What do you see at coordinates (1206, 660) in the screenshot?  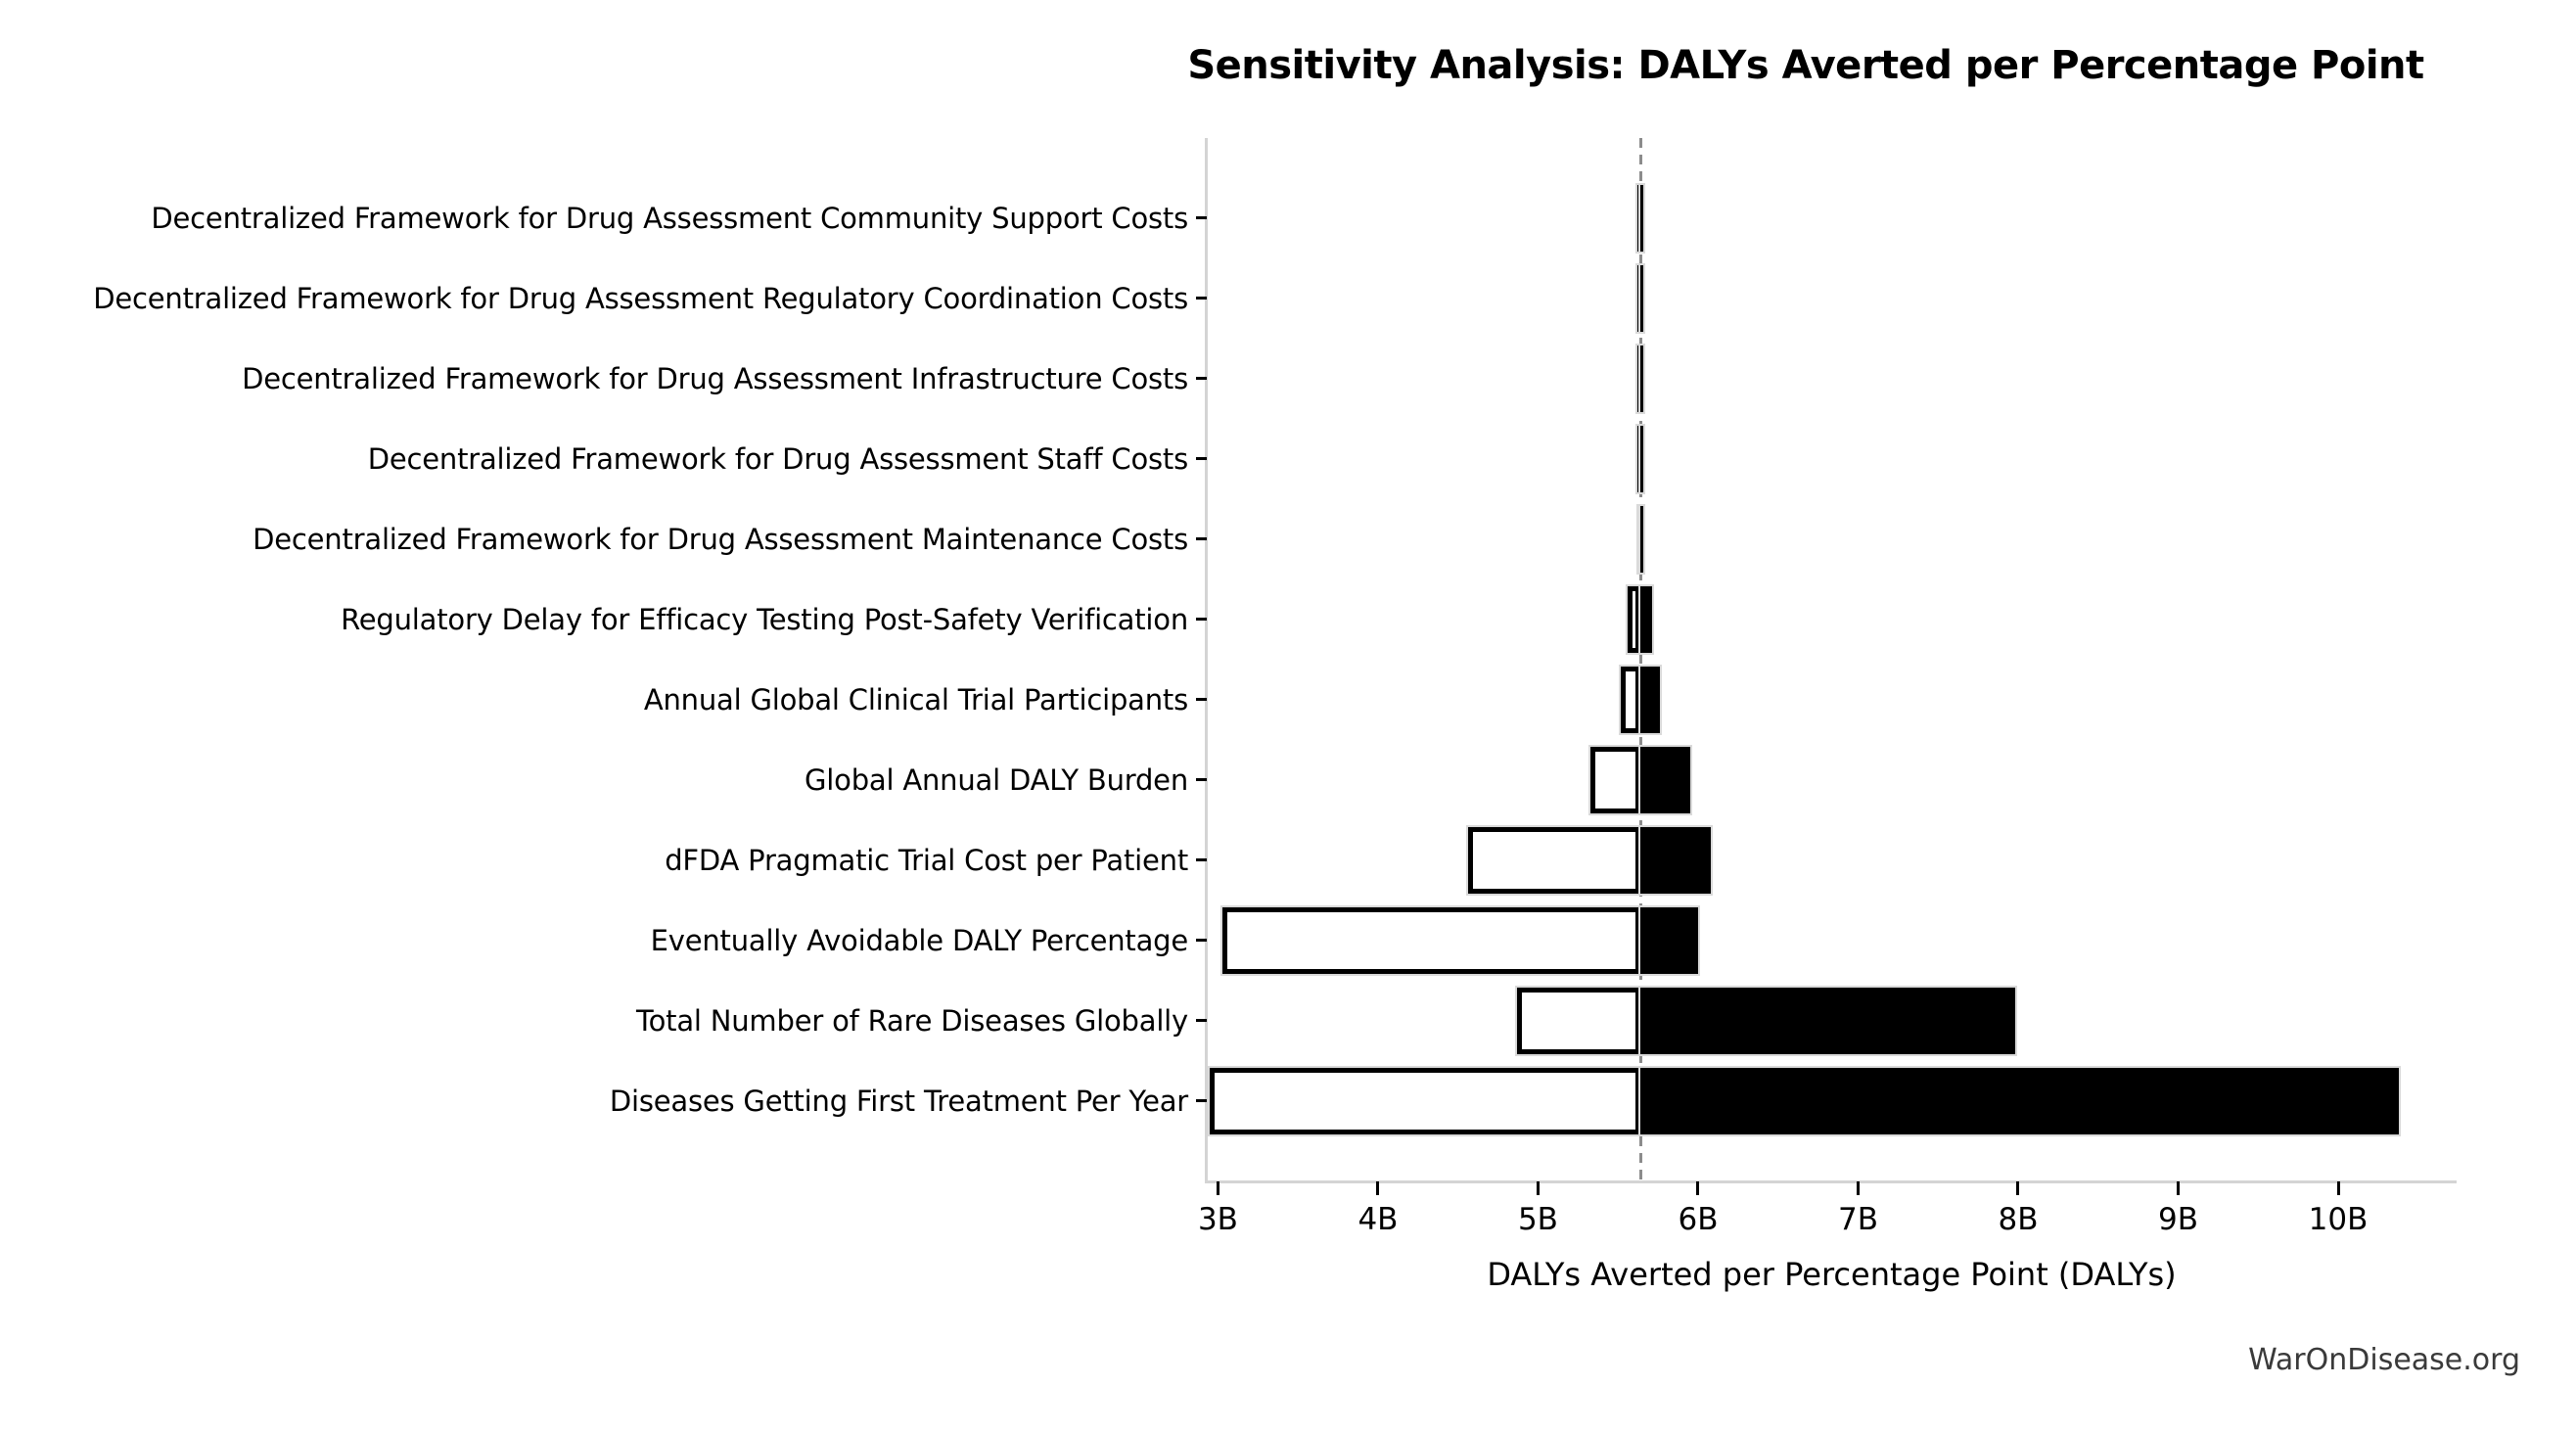 I see `y-axis-spine` at bounding box center [1206, 660].